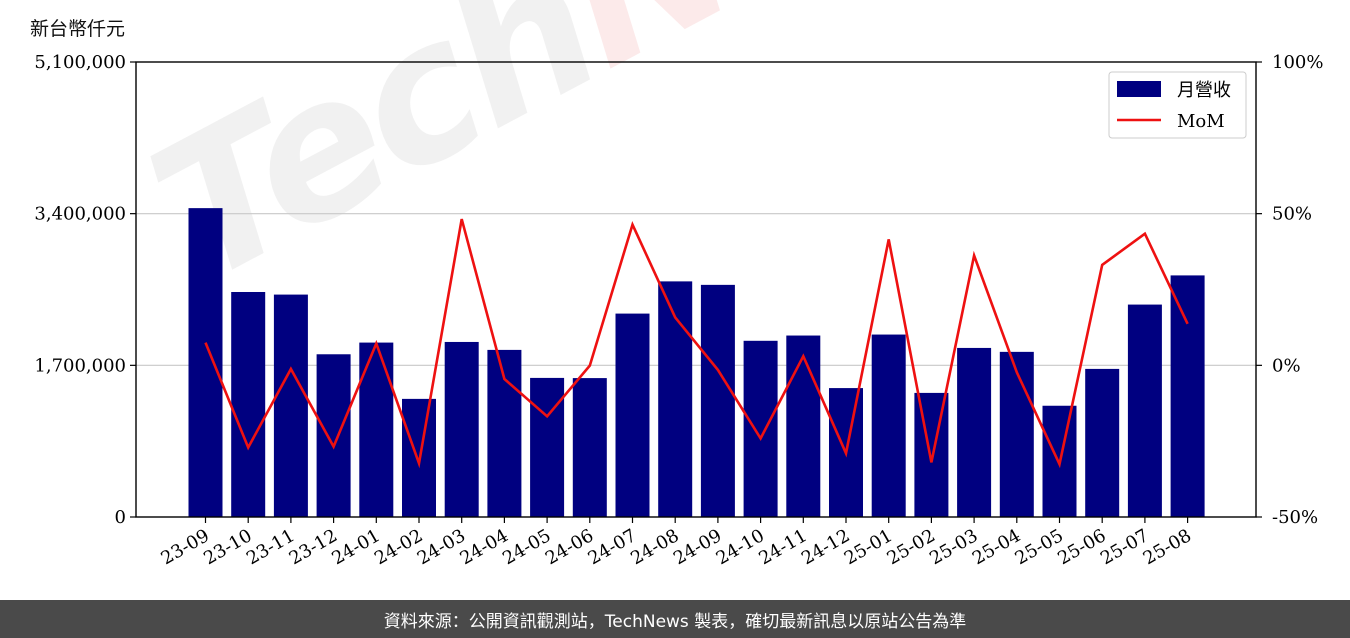 The height and width of the screenshot is (638, 1350). I want to click on x-tick-label: 23-12, so click(313, 547).